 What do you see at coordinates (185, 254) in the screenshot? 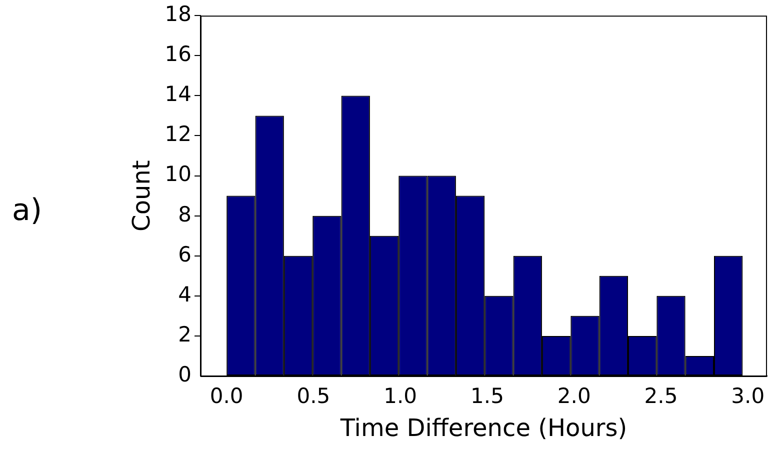
I see `y-tick-label: 6` at bounding box center [185, 254].